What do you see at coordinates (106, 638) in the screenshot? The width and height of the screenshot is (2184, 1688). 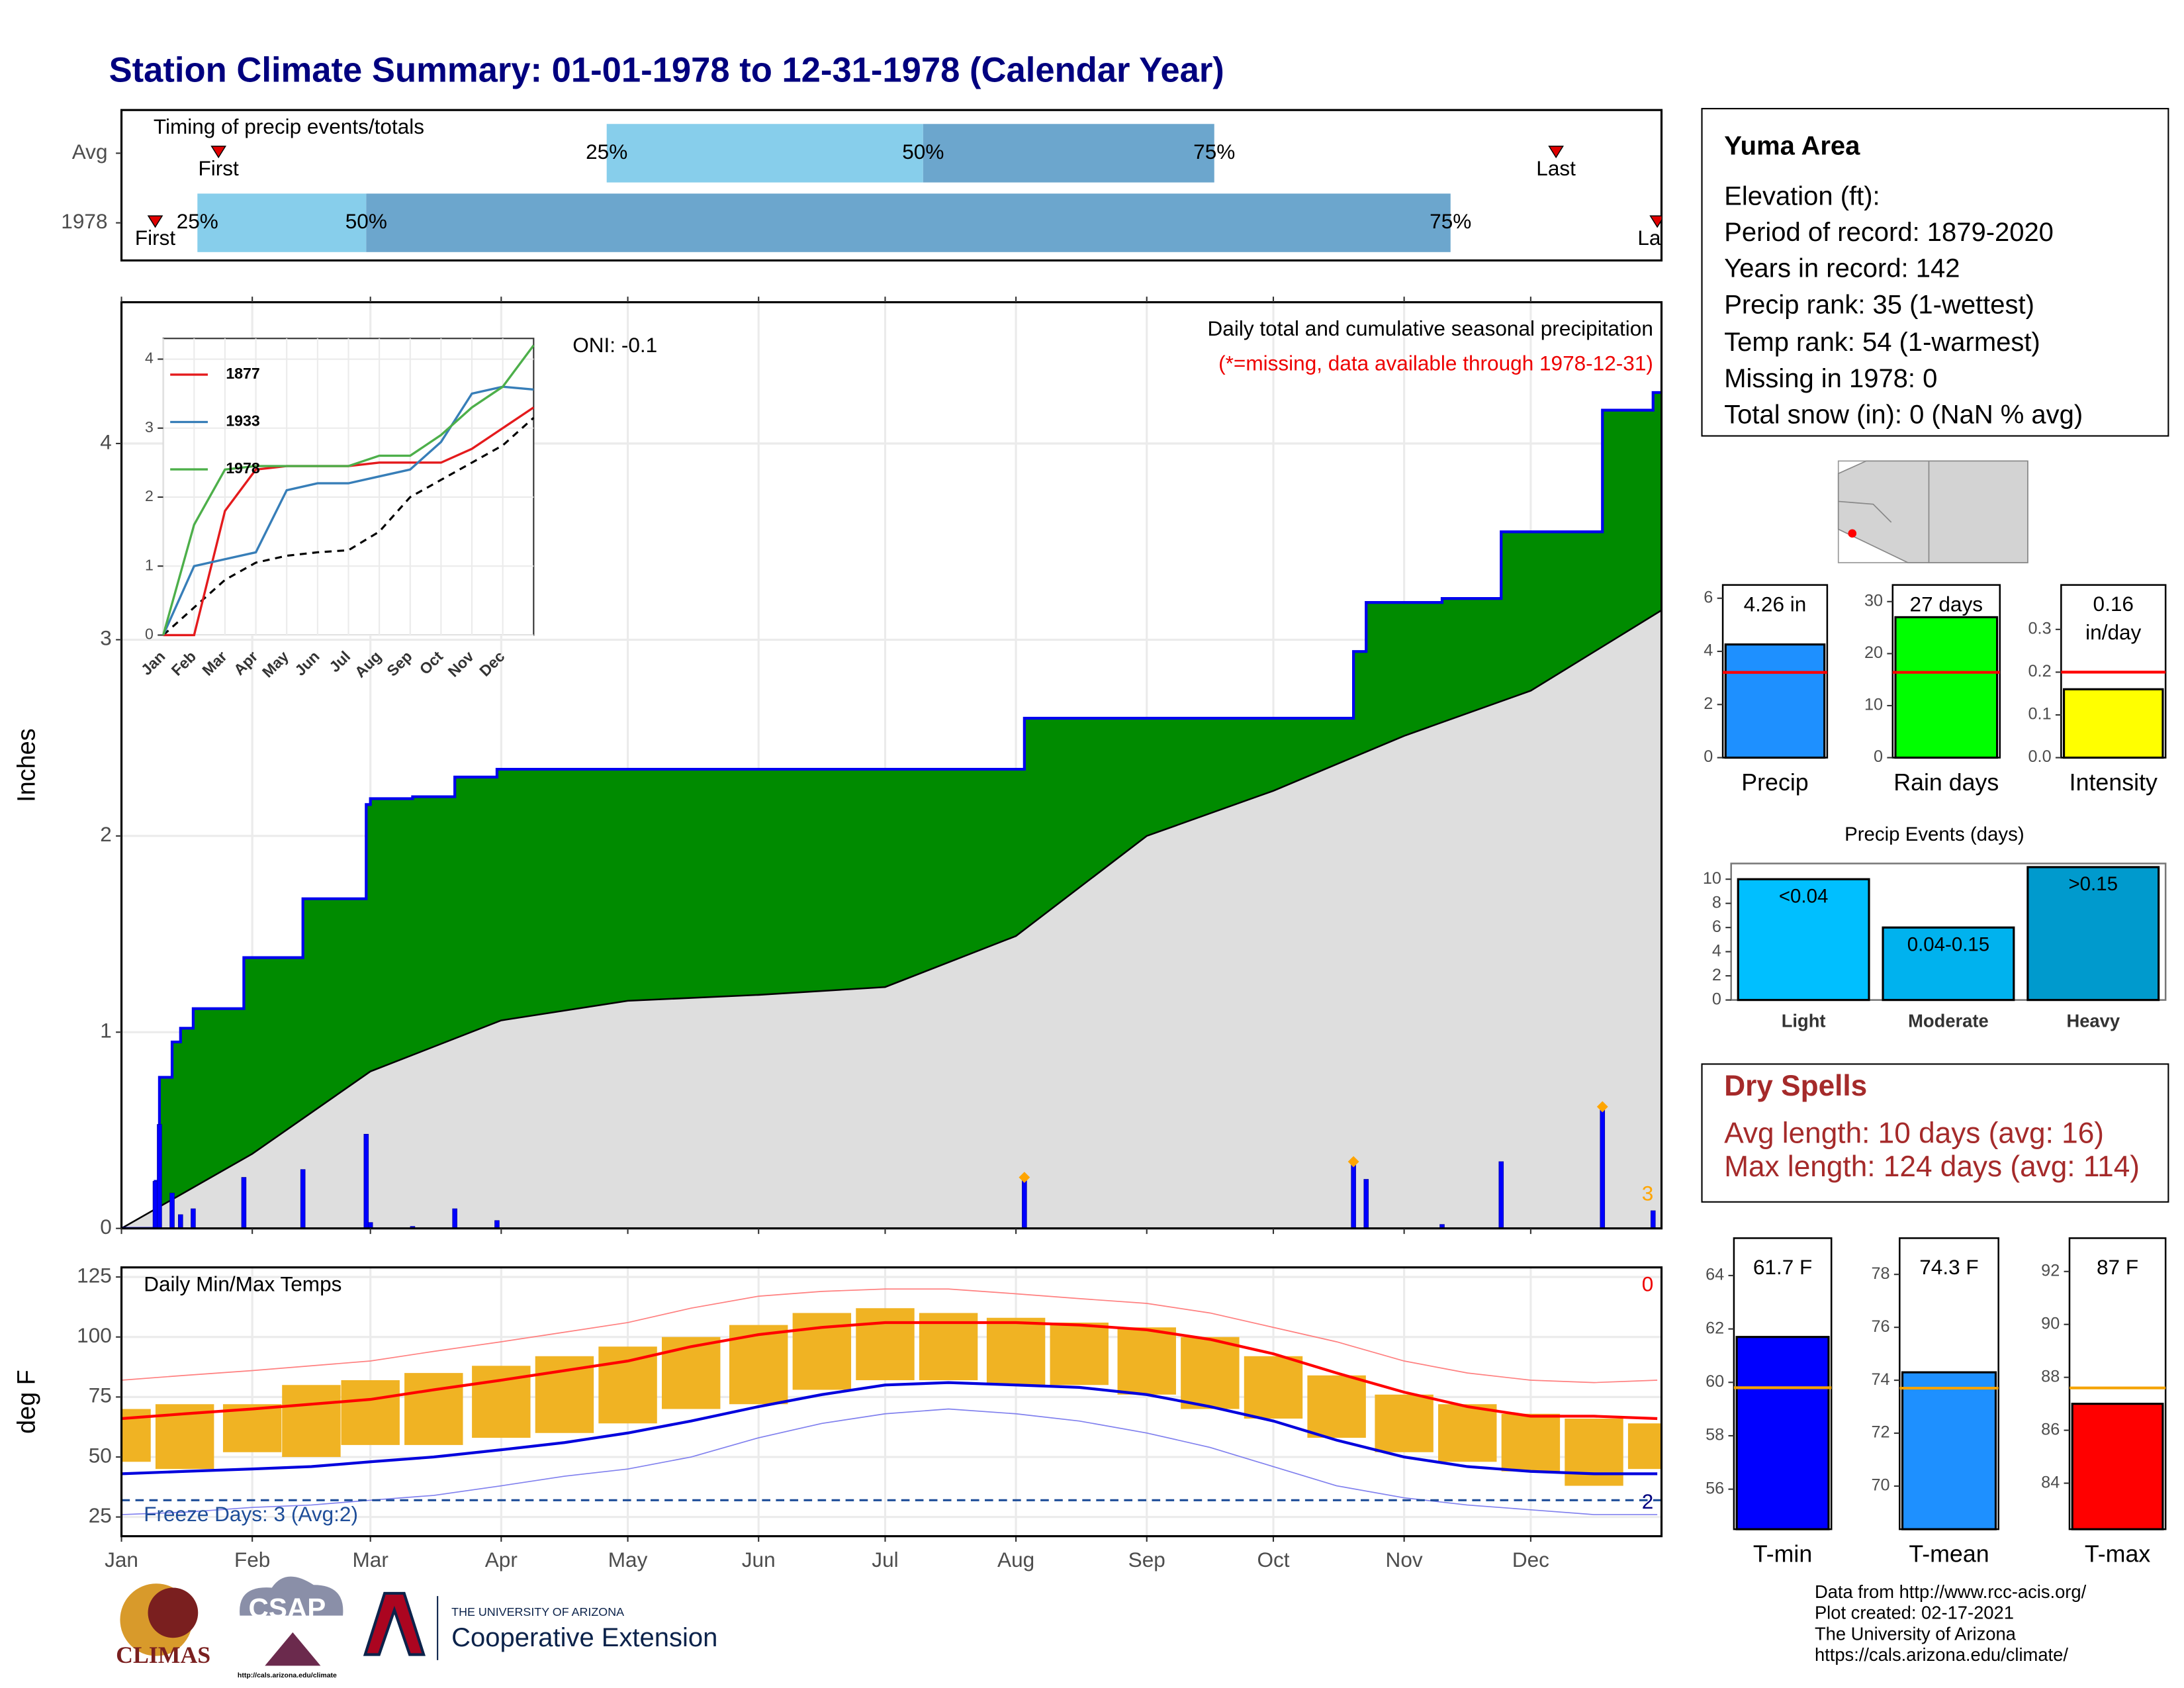 I see `y-tick-label: 3` at bounding box center [106, 638].